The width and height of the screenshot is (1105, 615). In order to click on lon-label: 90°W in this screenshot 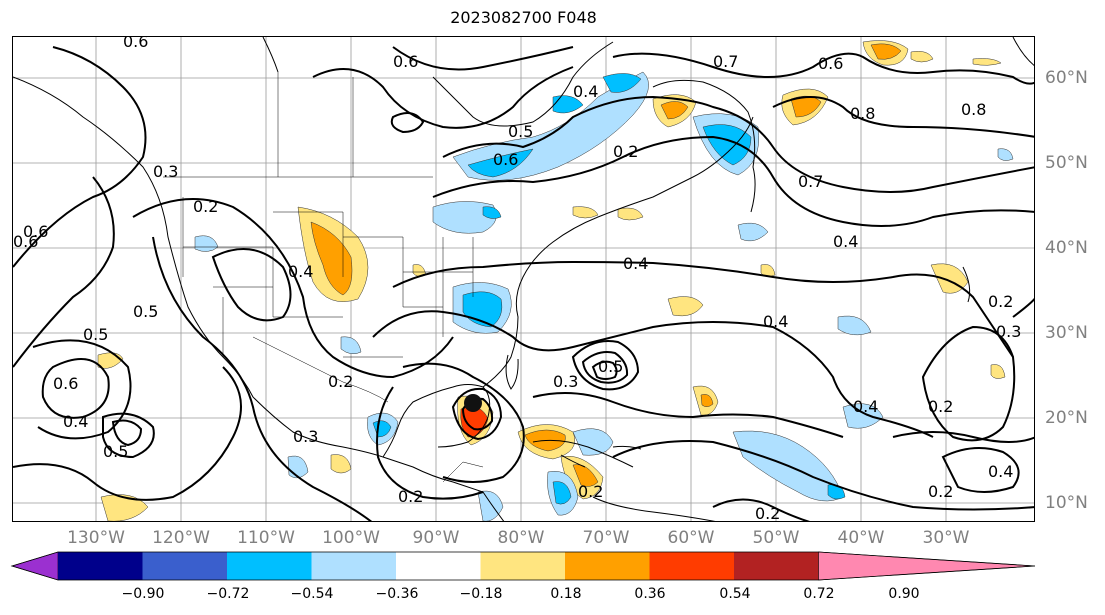, I will do `click(436, 538)`.